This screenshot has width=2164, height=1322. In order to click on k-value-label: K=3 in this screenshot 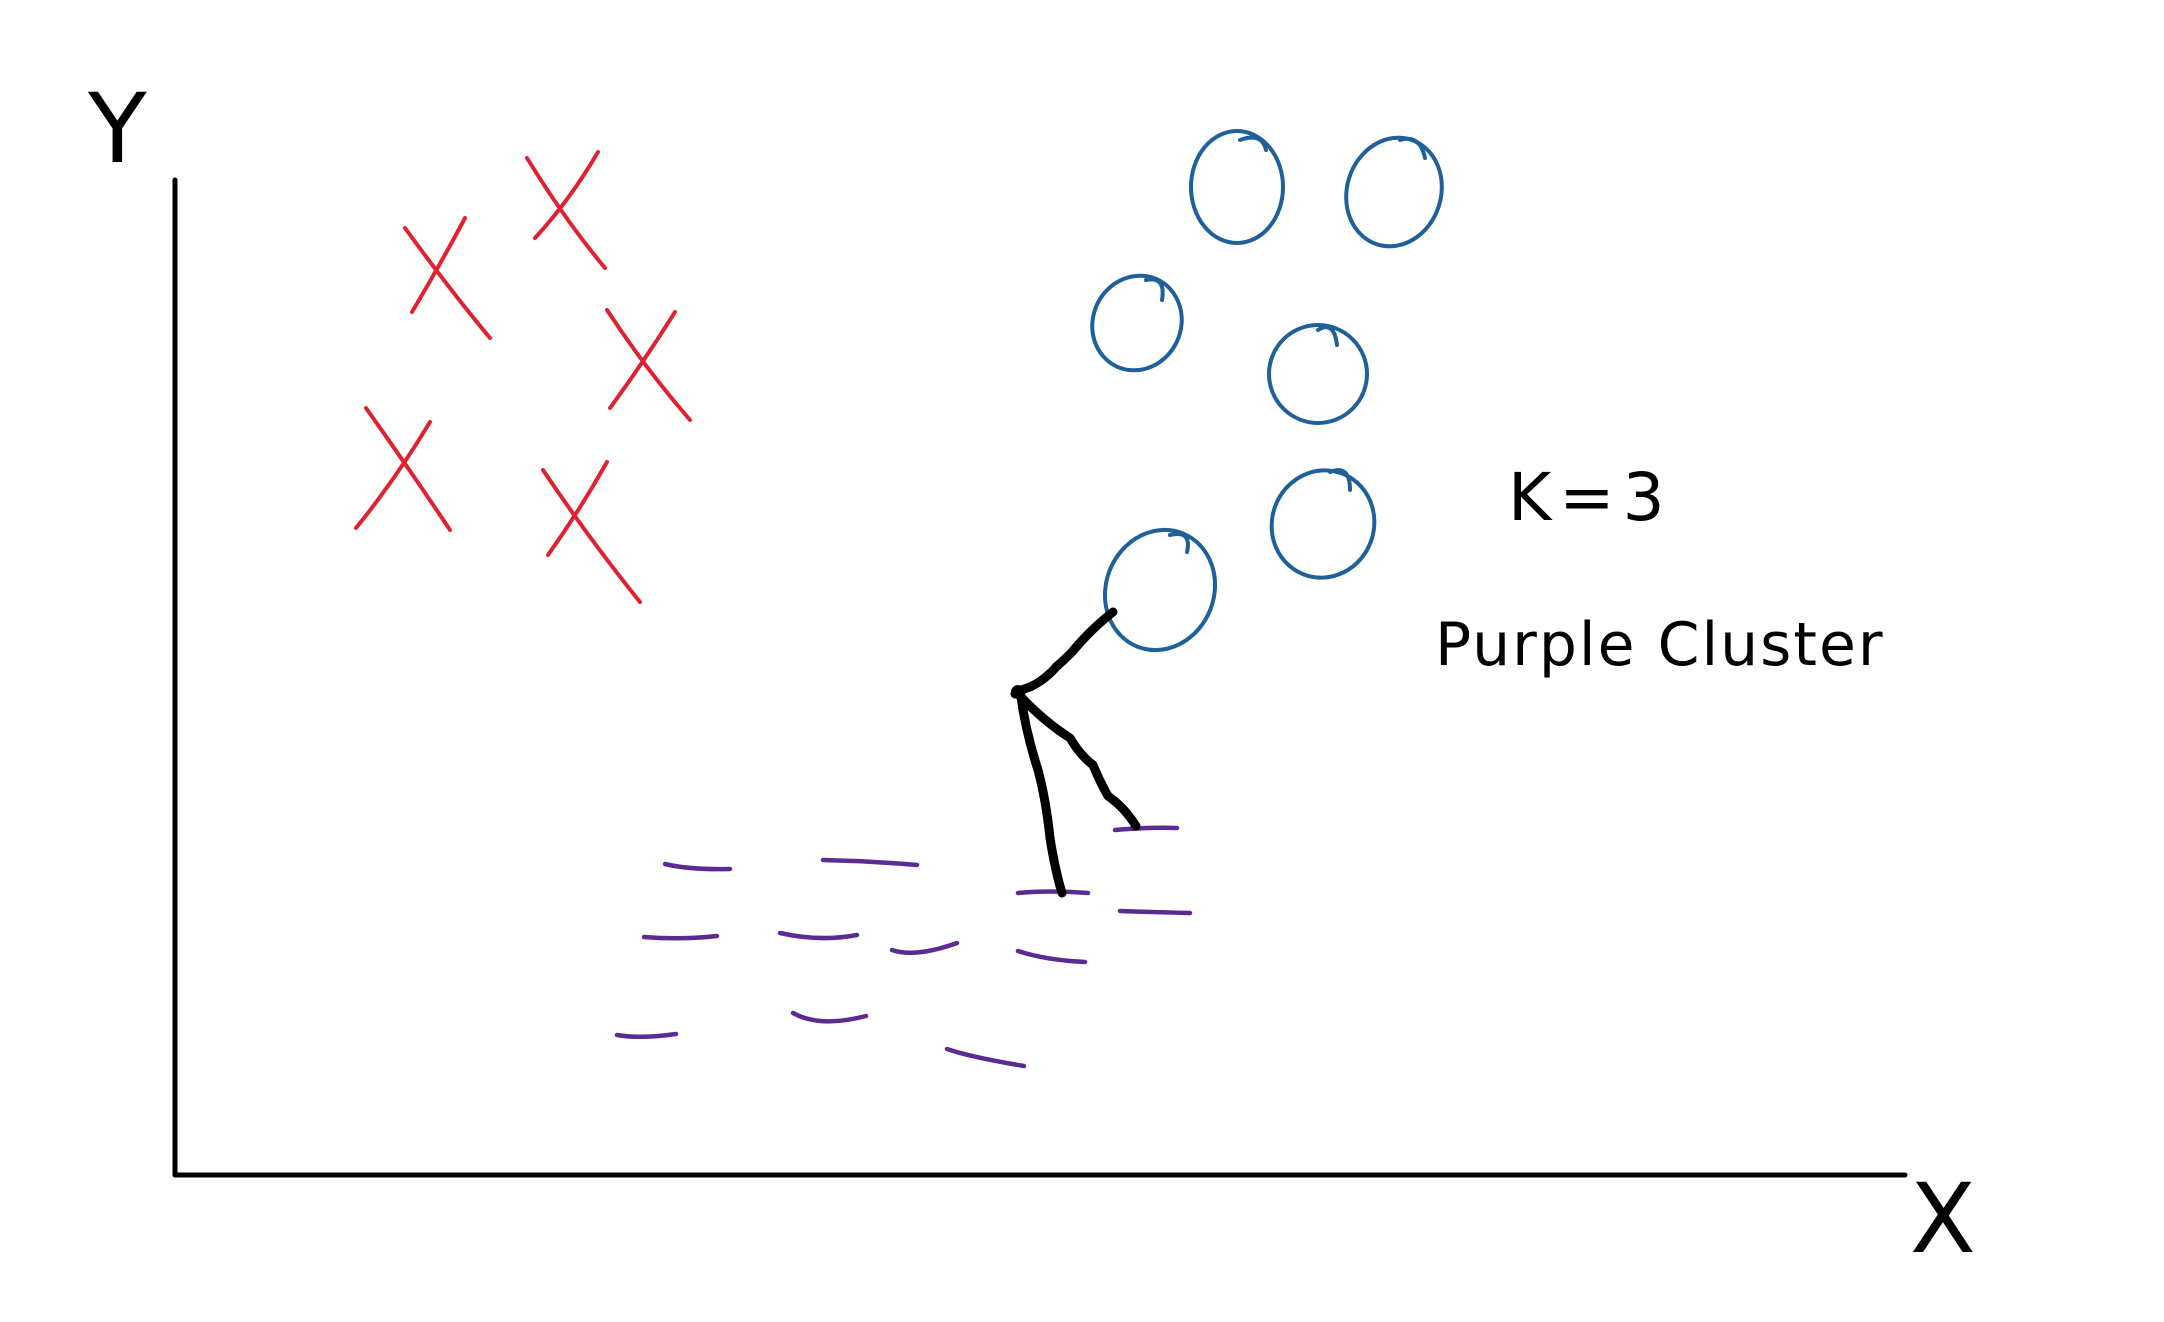, I will do `click(1590, 497)`.